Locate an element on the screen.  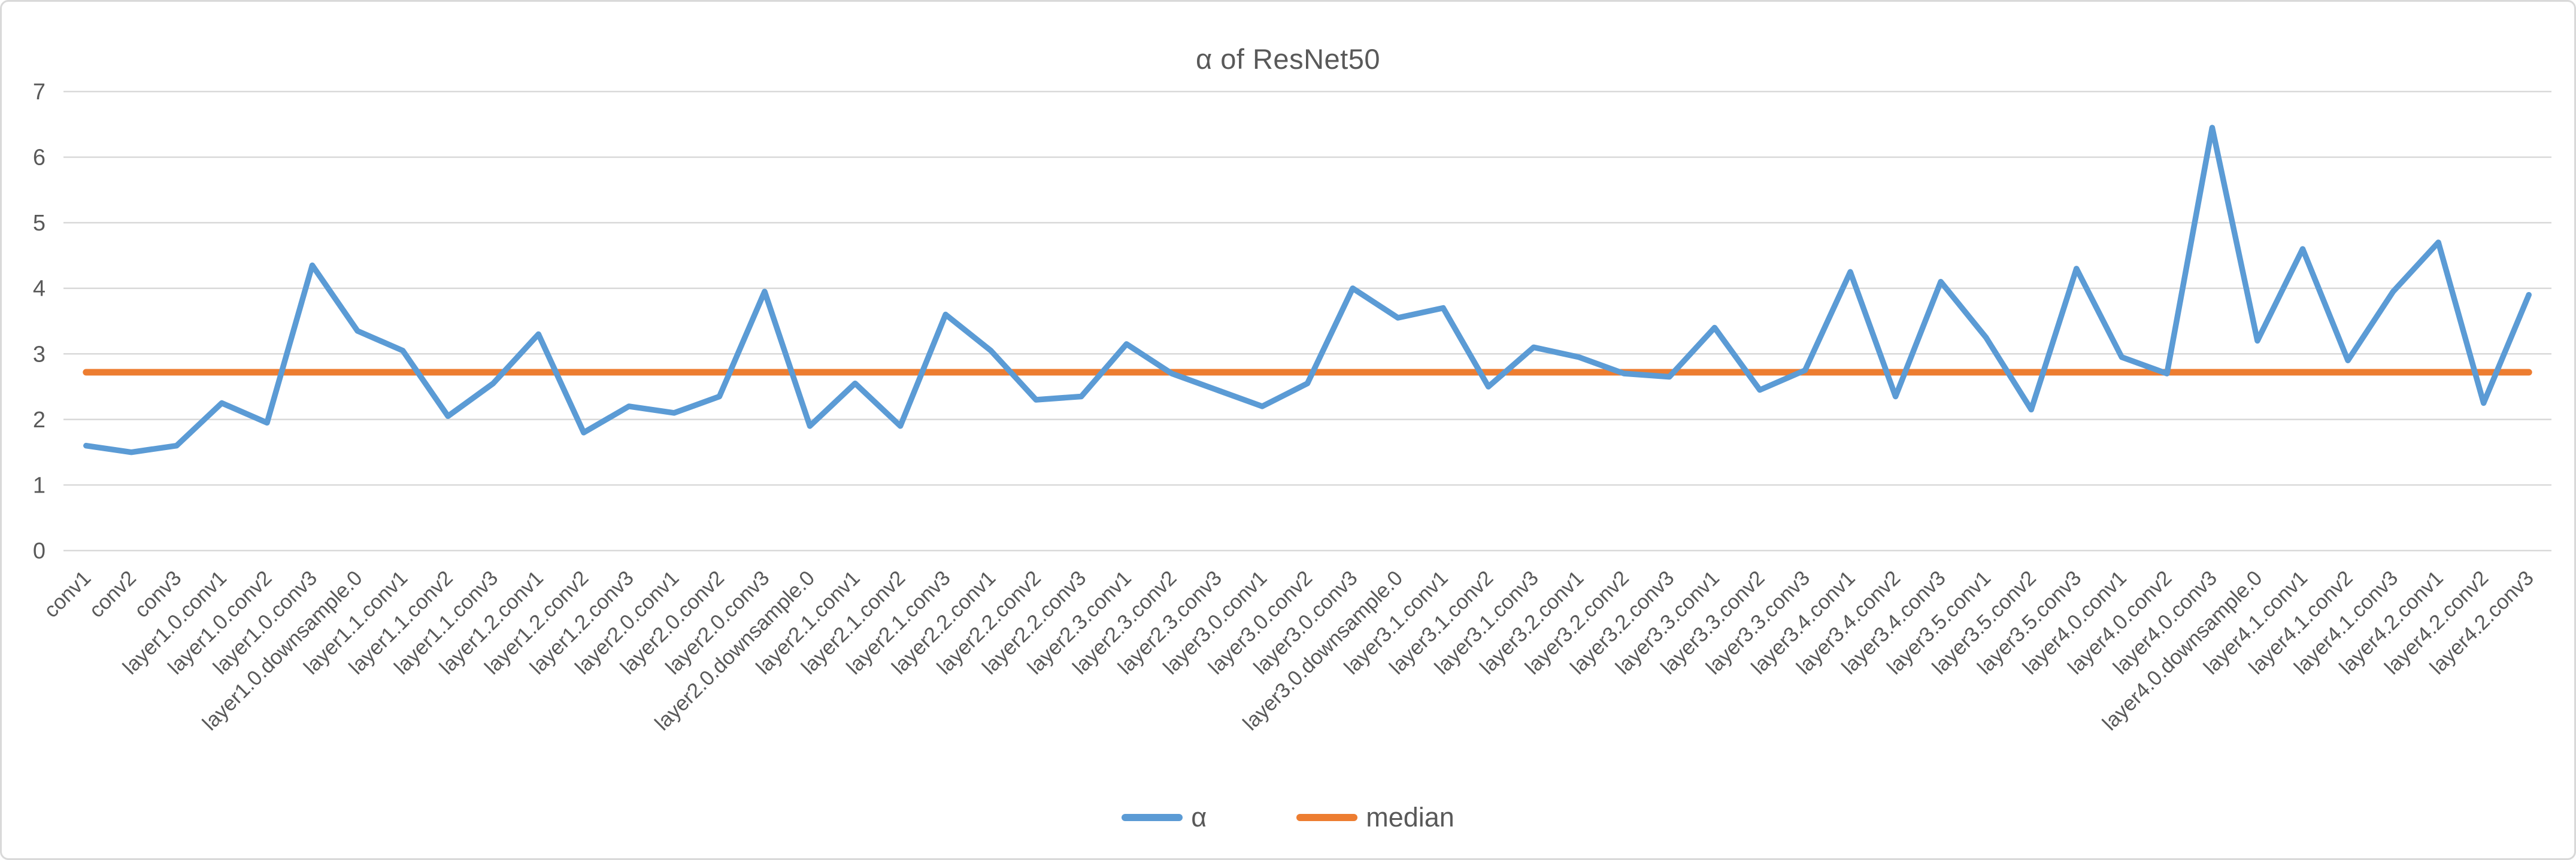
x-tick-label: conv2 is located at coordinates (112, 594).